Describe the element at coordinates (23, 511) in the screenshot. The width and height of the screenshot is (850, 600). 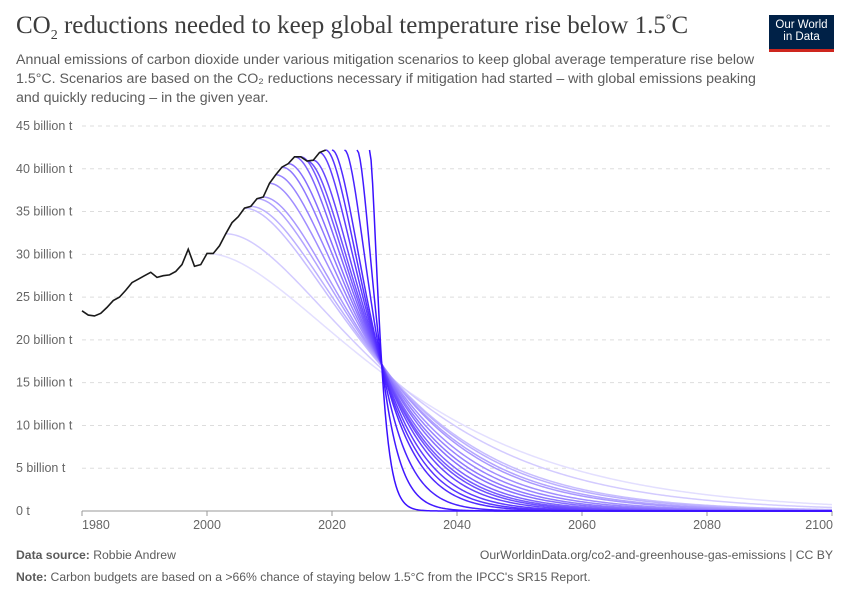
I see `y-tick-label: 0 t` at that location.